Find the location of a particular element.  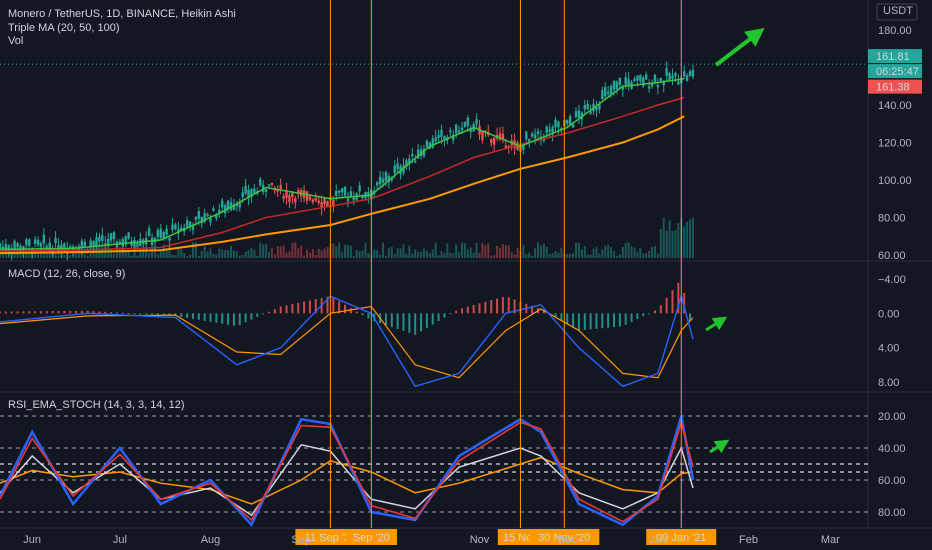

signal-line is located at coordinates (347, 342).